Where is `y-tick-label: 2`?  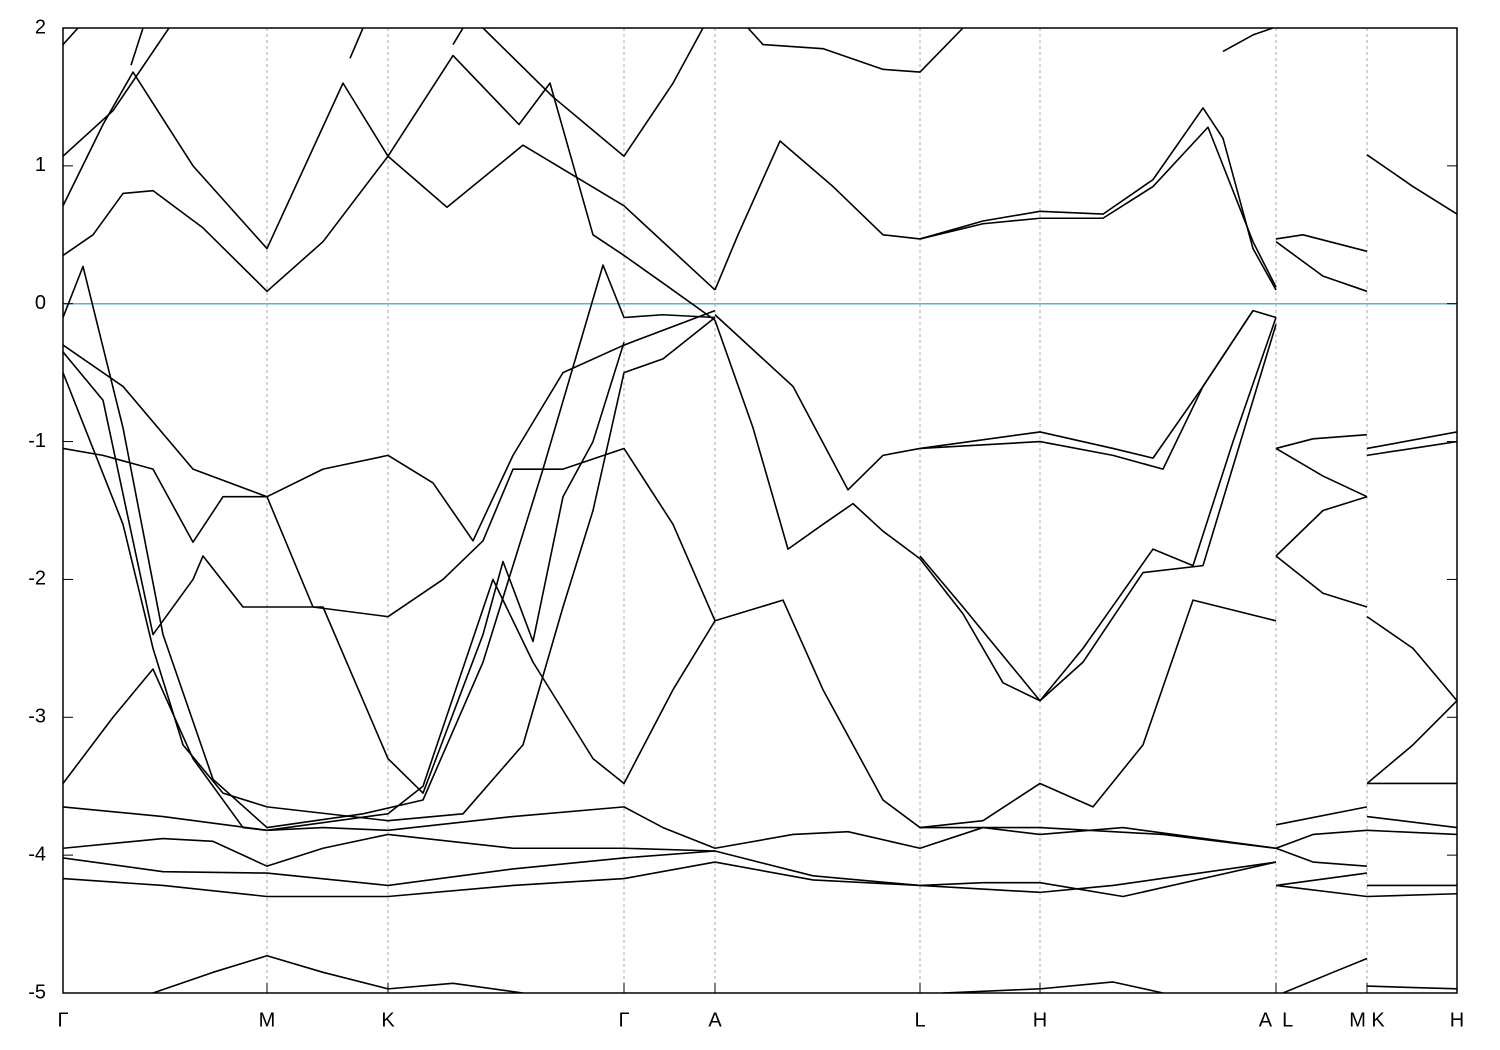
y-tick-label: 2 is located at coordinates (40, 27).